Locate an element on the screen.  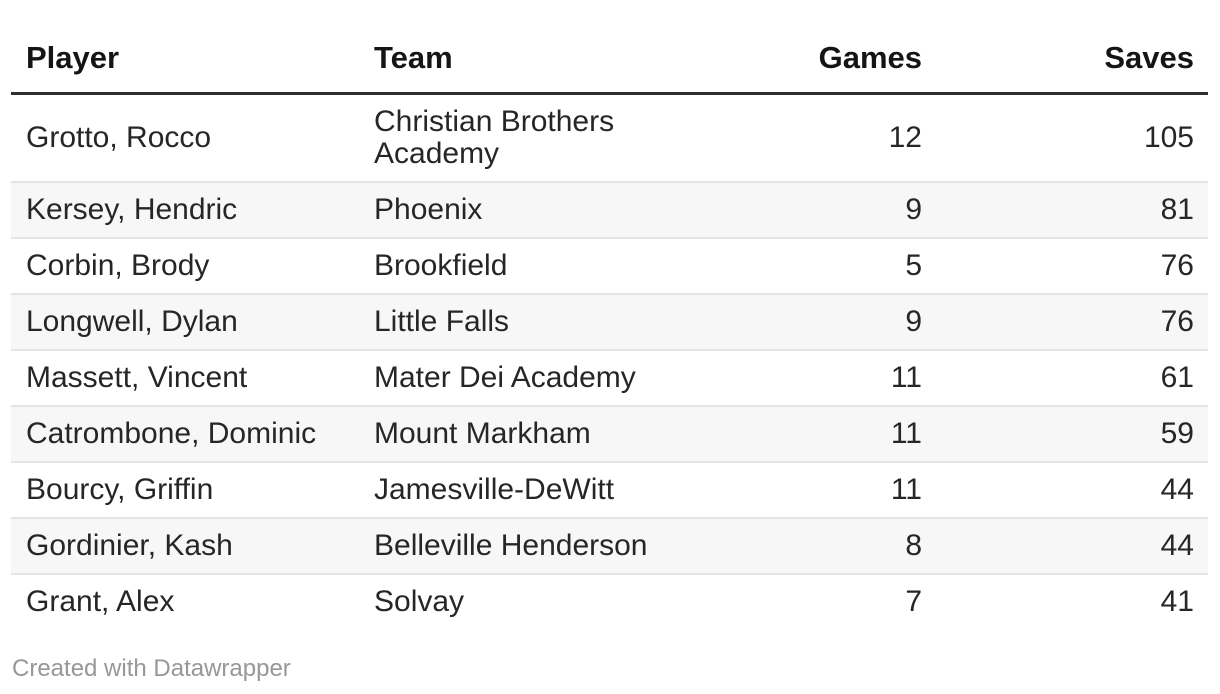
cell-team: Jamesville-DeWitt is located at coordinates (555, 489).